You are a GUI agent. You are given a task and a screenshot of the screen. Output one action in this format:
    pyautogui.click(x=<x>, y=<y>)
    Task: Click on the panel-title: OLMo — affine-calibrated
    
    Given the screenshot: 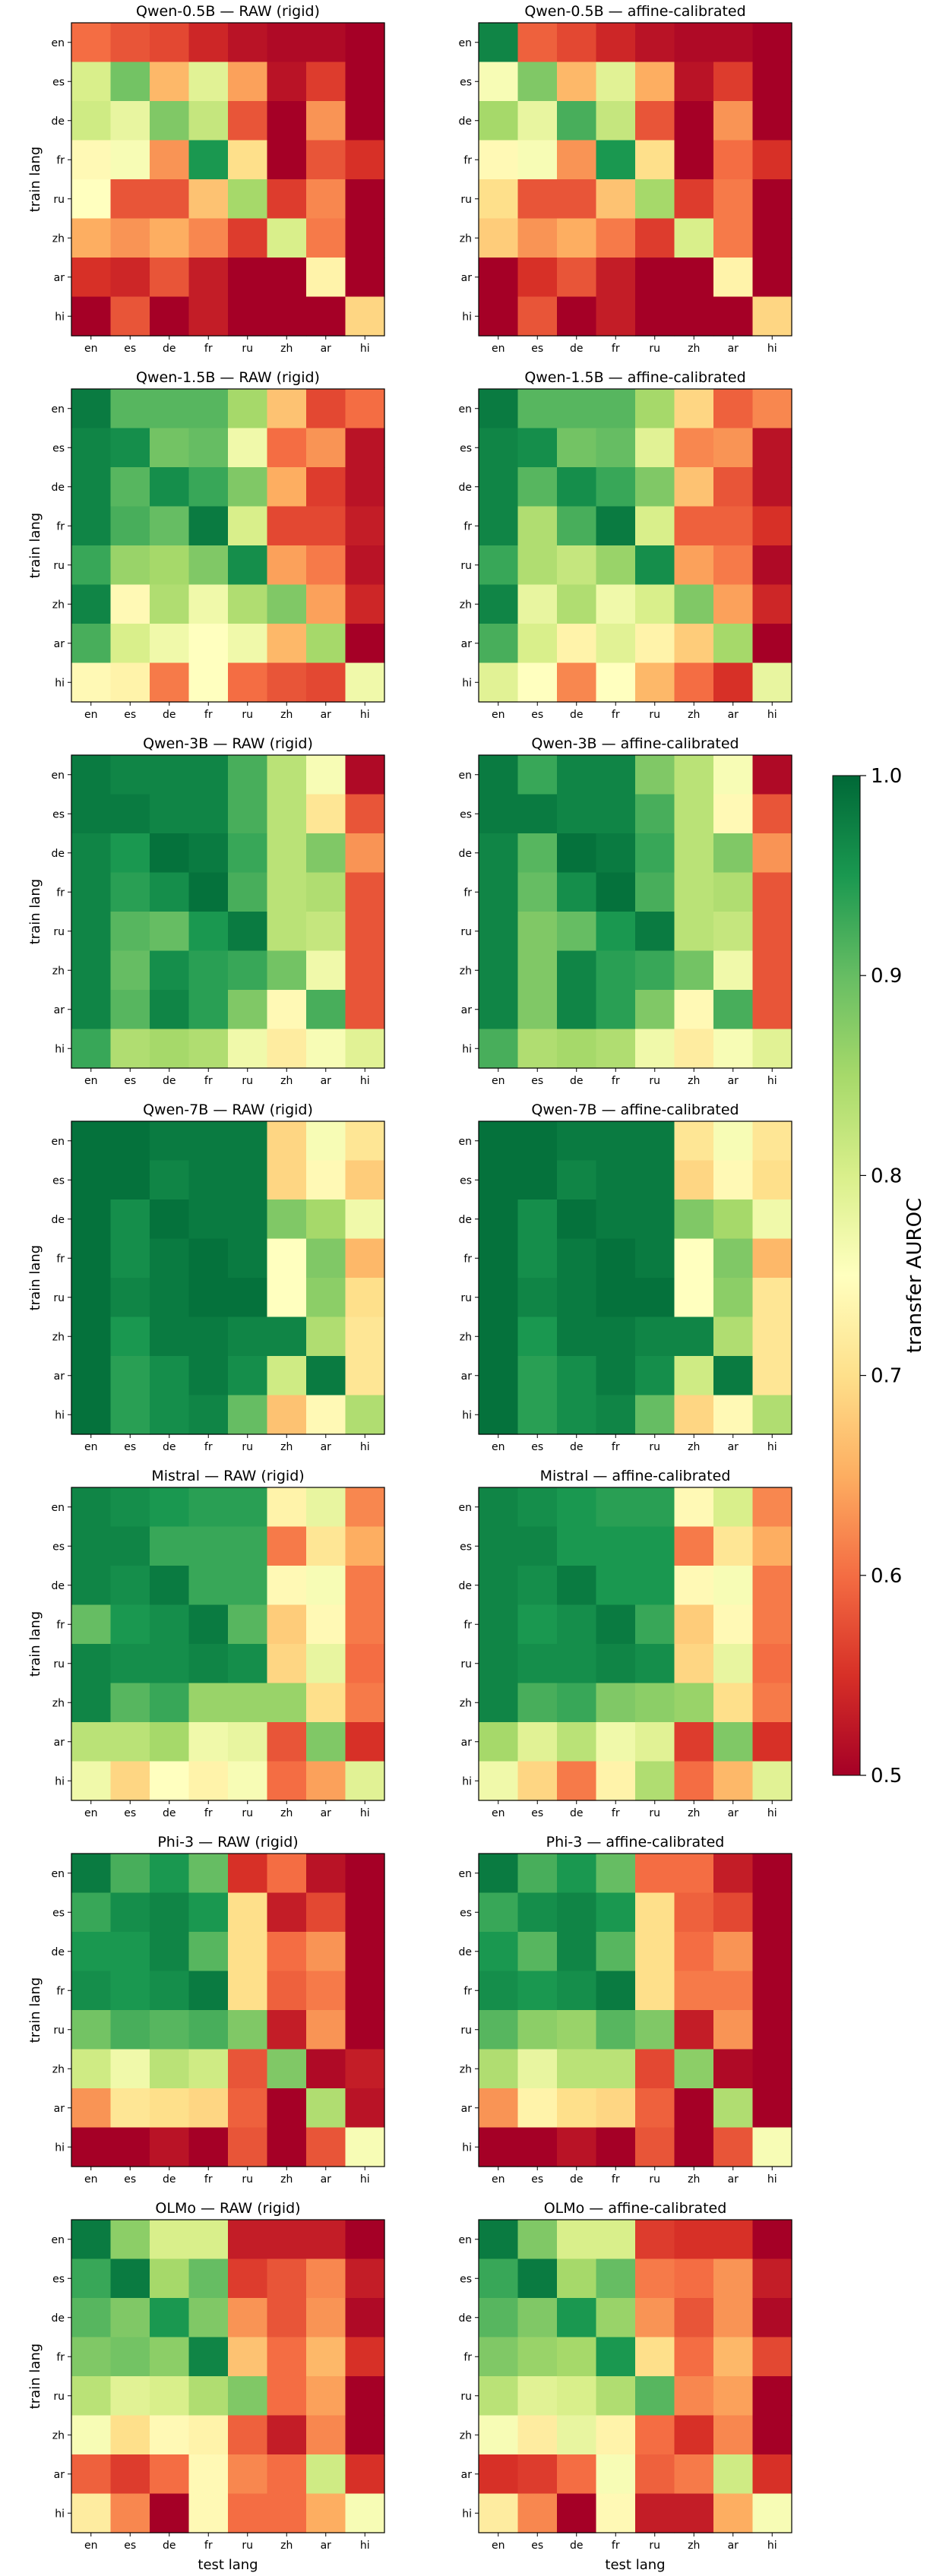 What is the action you would take?
    pyautogui.click(x=635, y=2208)
    